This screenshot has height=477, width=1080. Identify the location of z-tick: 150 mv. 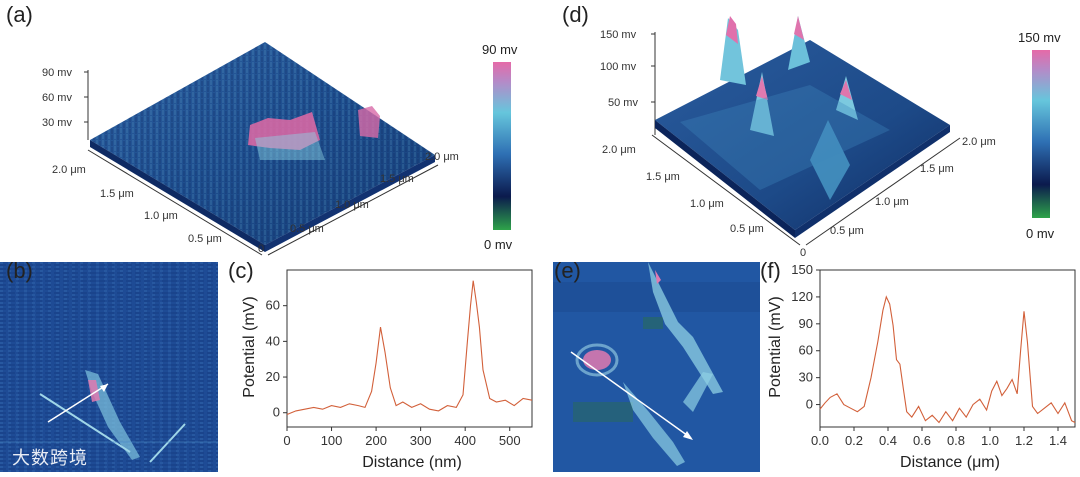
(618, 35).